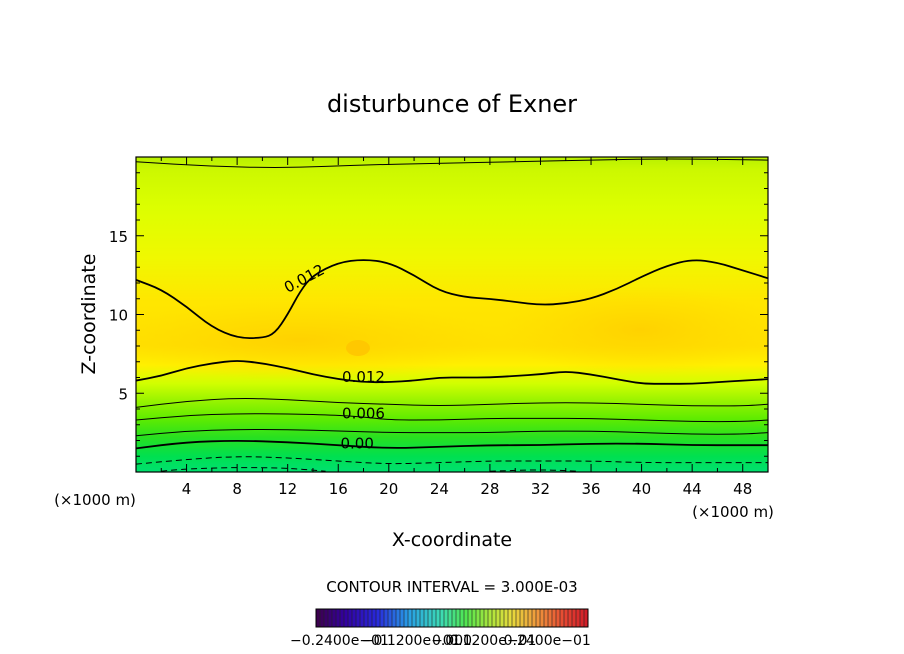 Image resolution: width=904 pixels, height=654 pixels. I want to click on contour-label-3: 0.00, so click(356, 443).